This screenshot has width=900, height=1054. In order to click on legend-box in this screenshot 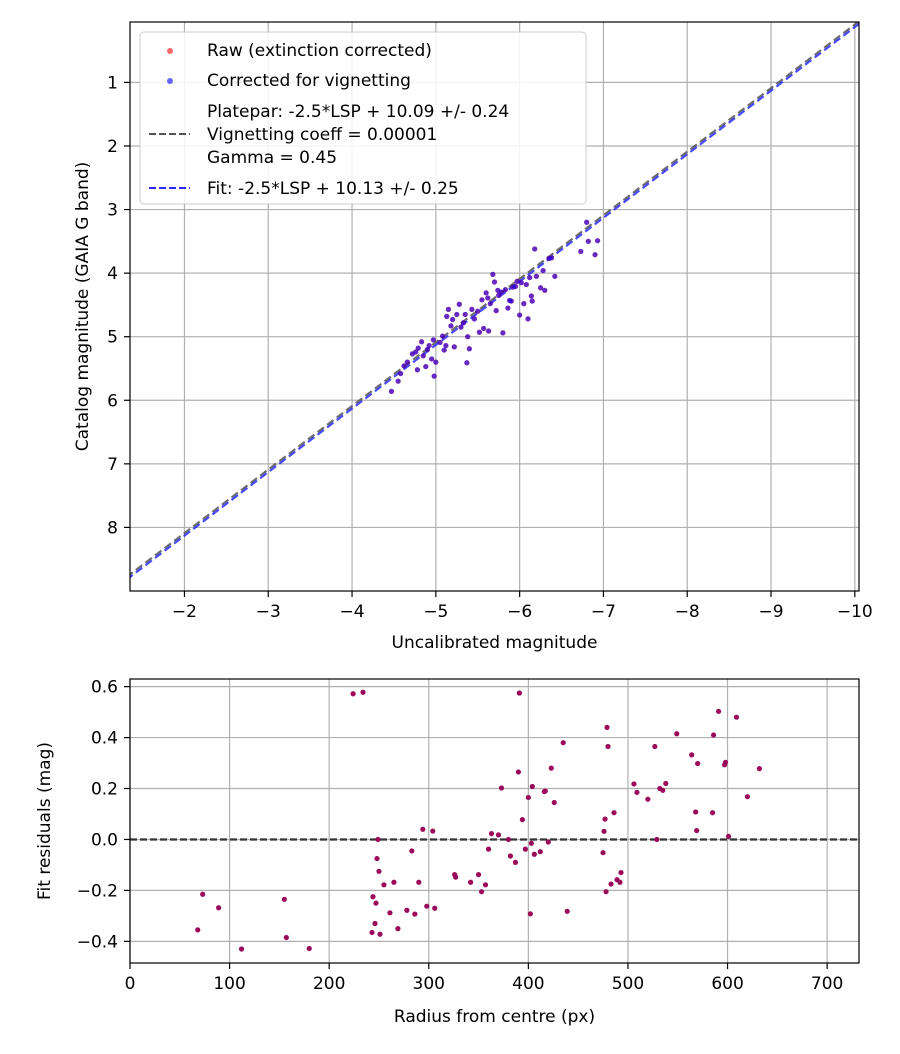, I will do `click(363, 118)`.